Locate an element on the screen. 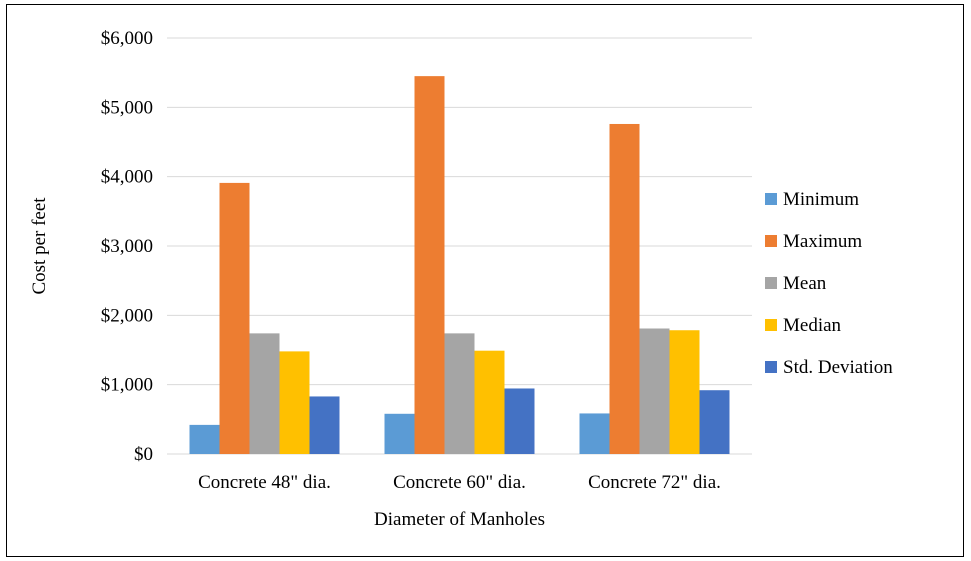  x-category-label: Concrete 48" dia. is located at coordinates (264, 482).